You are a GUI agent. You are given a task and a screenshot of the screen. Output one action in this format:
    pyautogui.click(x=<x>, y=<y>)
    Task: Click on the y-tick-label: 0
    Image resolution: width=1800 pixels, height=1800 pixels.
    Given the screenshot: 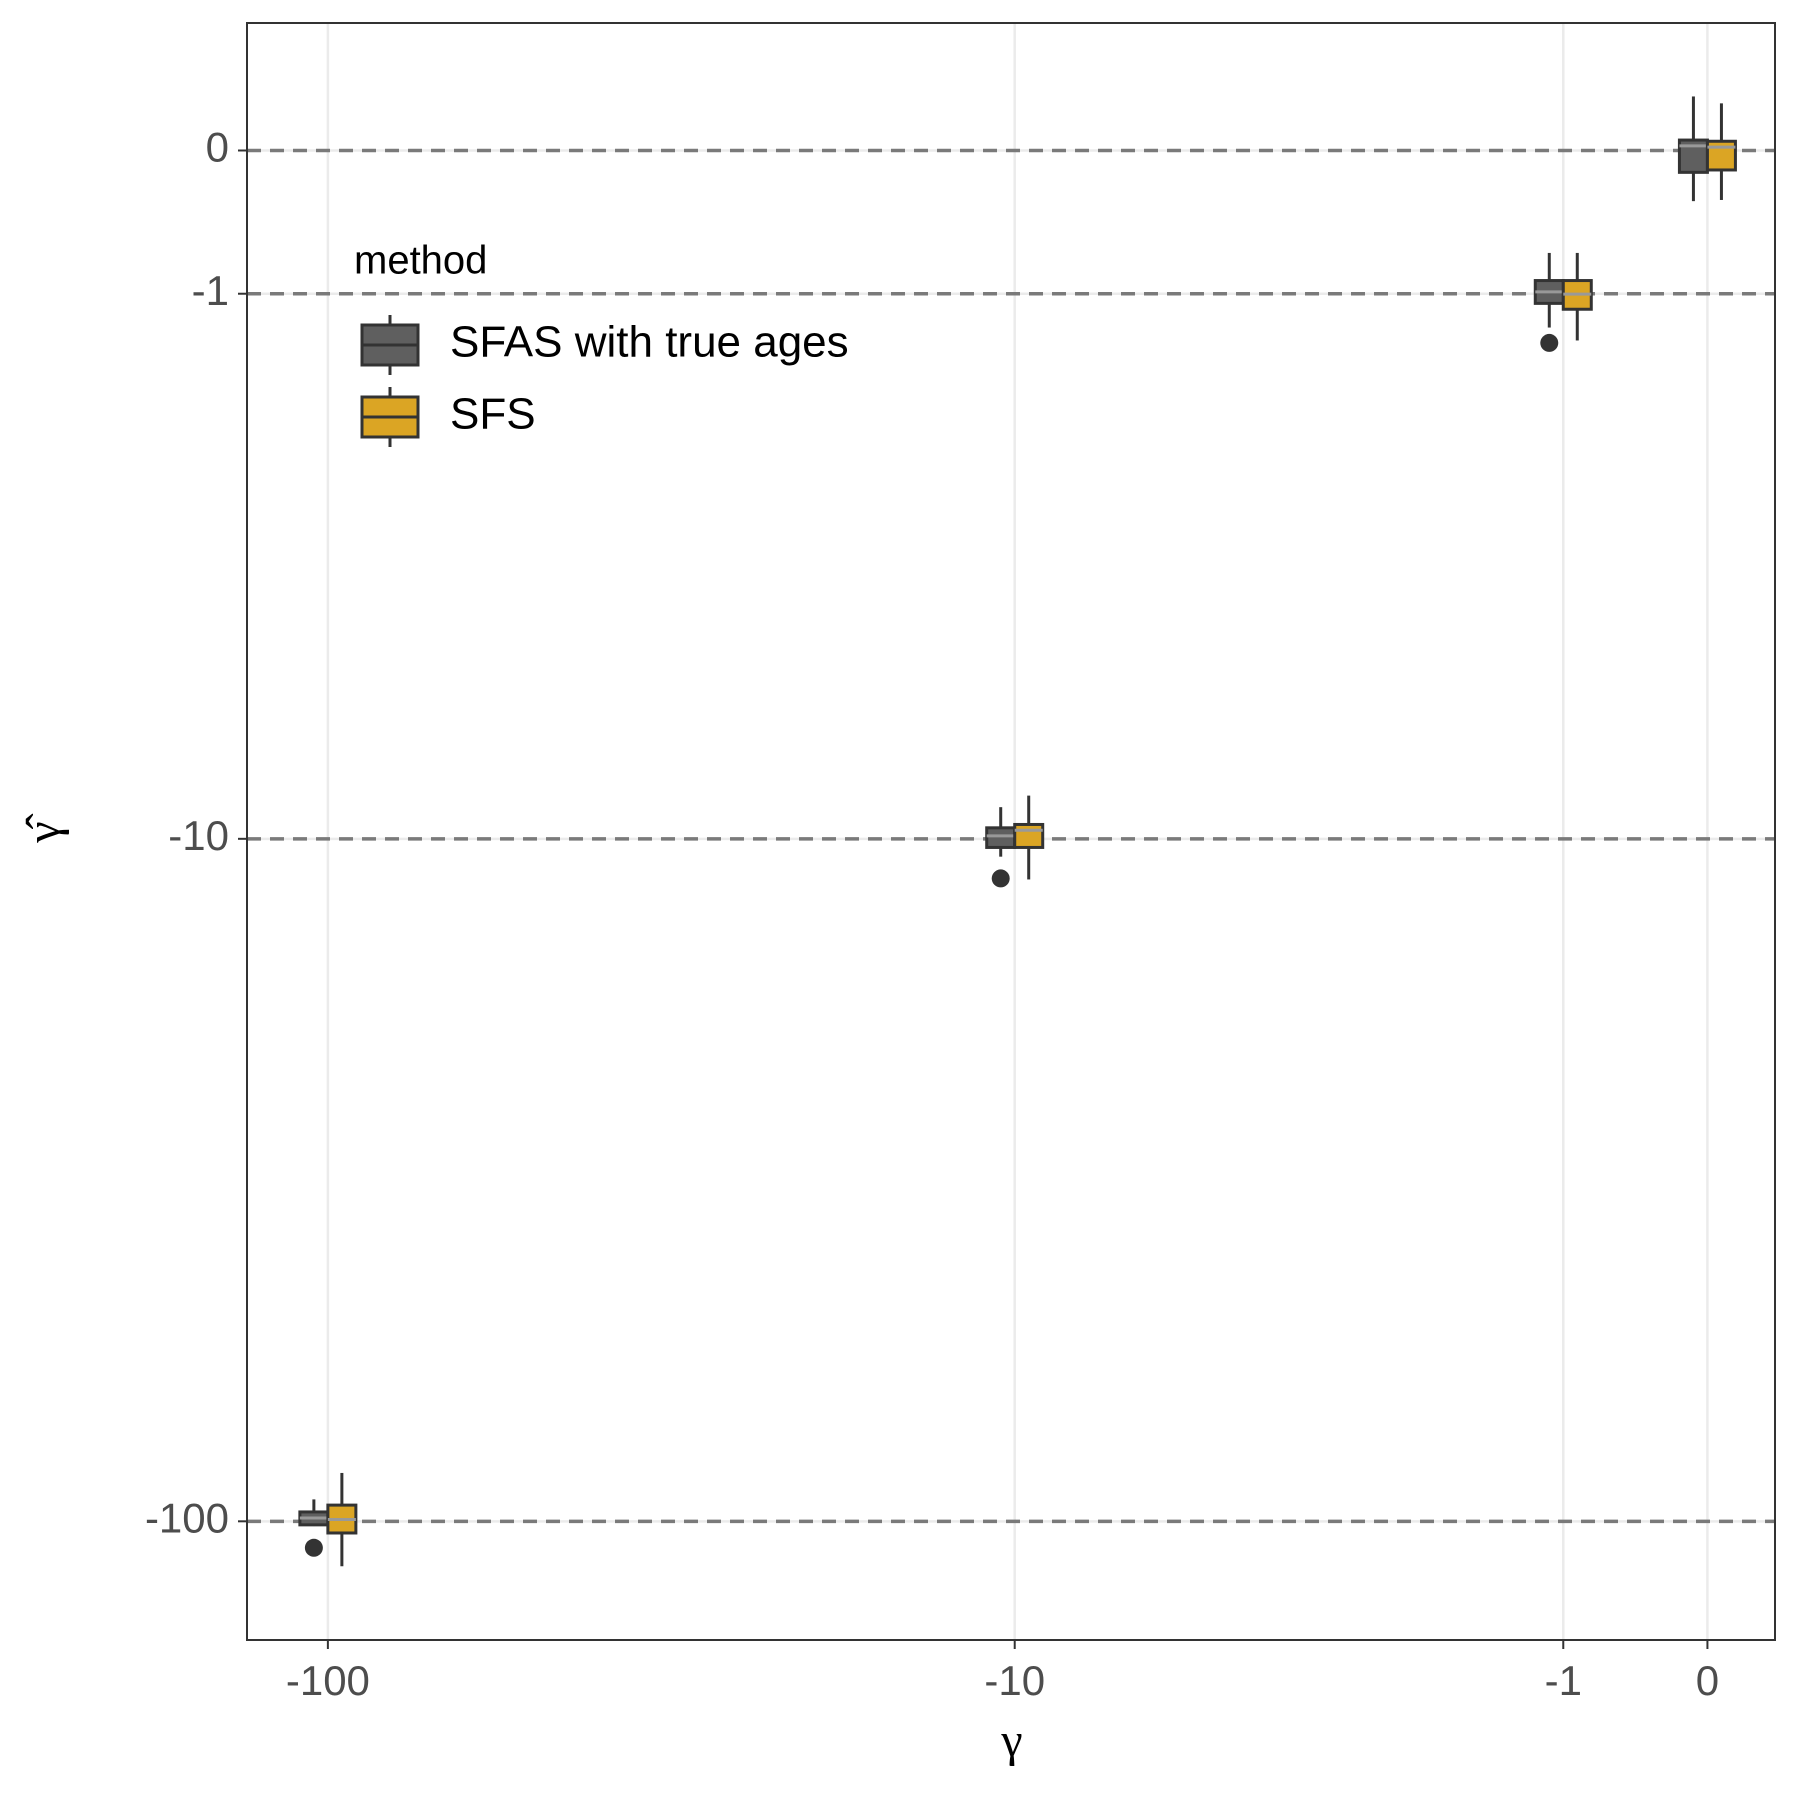 What is the action you would take?
    pyautogui.click(x=217, y=147)
    